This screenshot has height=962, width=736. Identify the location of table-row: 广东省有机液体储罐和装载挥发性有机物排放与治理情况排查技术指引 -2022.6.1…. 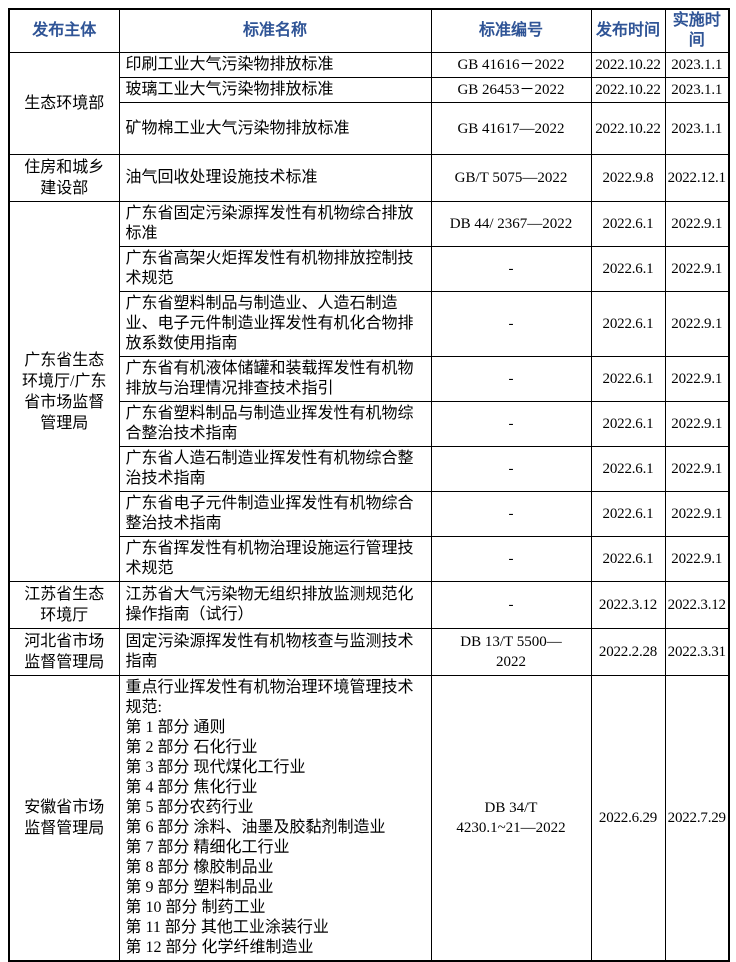
(369, 379).